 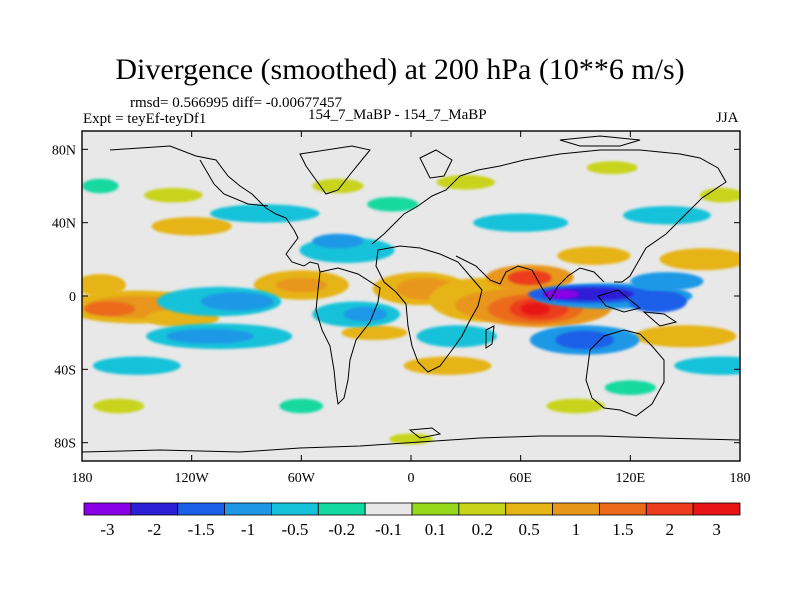 What do you see at coordinates (740, 478) in the screenshot?
I see `x-tick-label-6: 180` at bounding box center [740, 478].